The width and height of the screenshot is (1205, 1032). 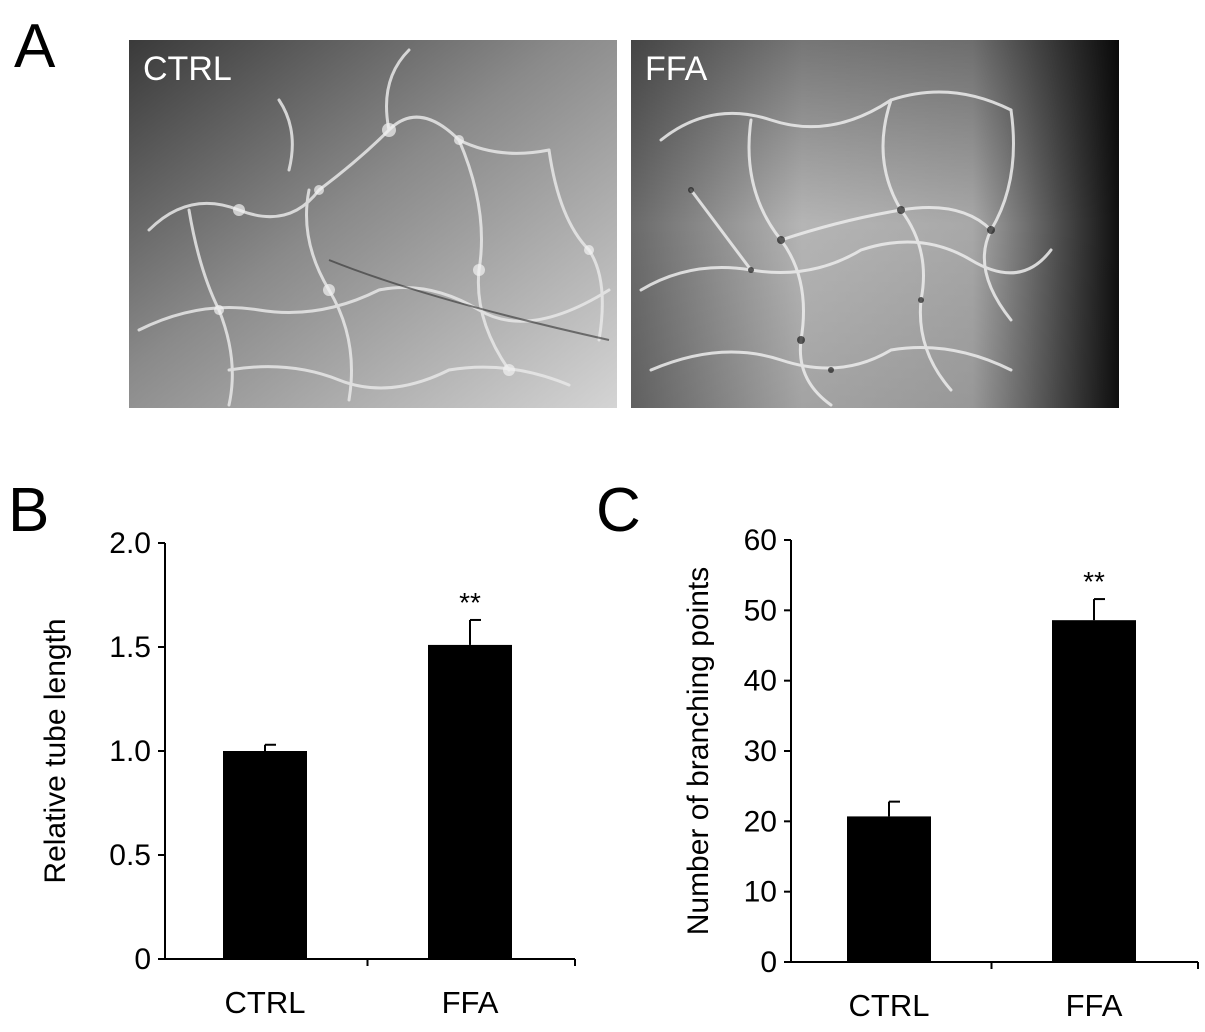 What do you see at coordinates (698, 751) in the screenshot?
I see `chart-c-y-axis-title: Number of branching points` at bounding box center [698, 751].